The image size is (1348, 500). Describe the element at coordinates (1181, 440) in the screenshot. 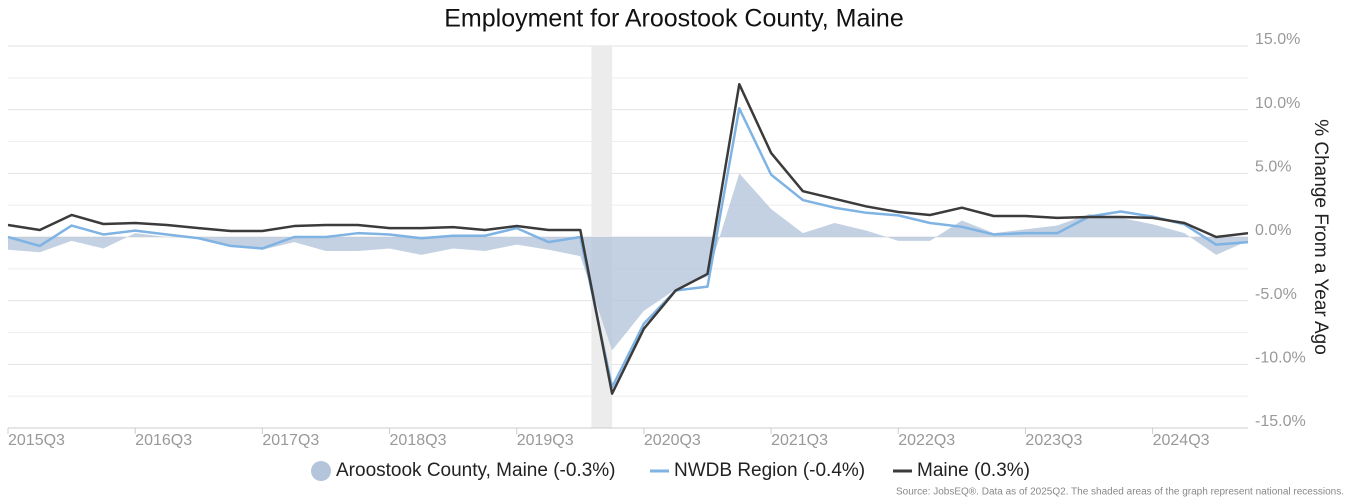

I see `x-tick-label: 2024Q3` at that location.